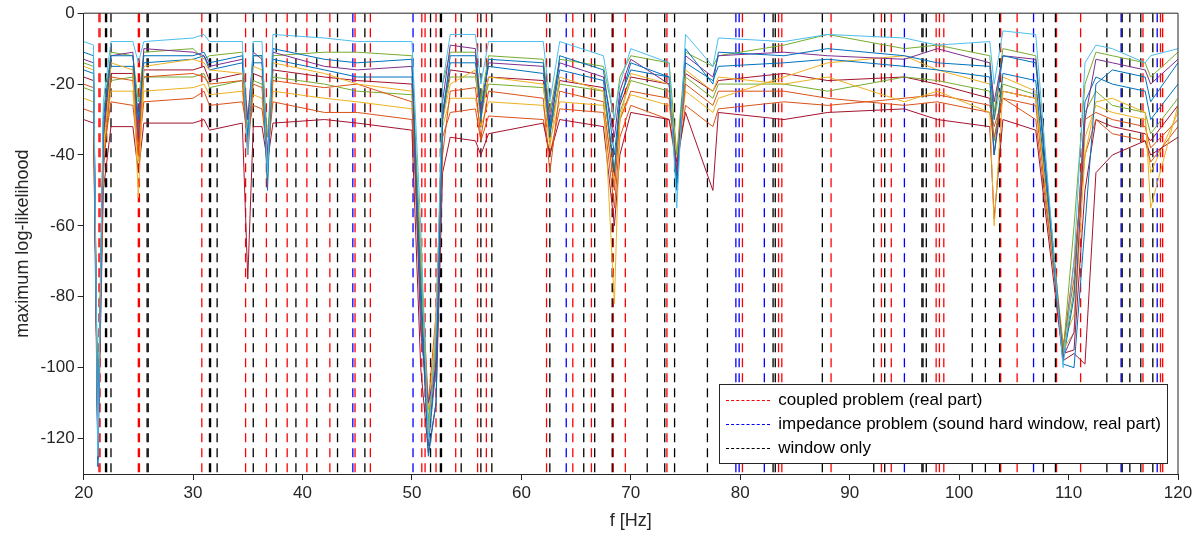 This screenshot has width=1200, height=540. Describe the element at coordinates (412, 492) in the screenshot. I see `x-tick-label: 50` at that location.